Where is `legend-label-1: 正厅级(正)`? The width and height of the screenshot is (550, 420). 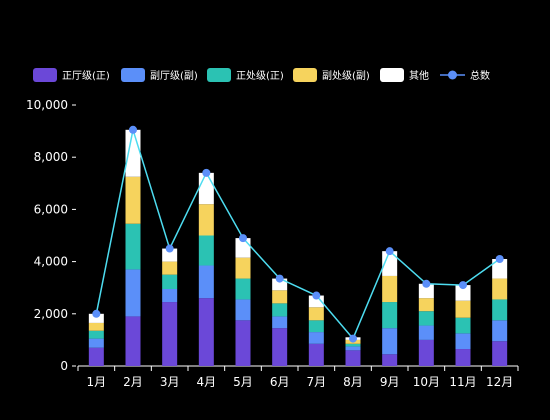 legend-label-1: 正厅级(正) is located at coordinates (86, 76).